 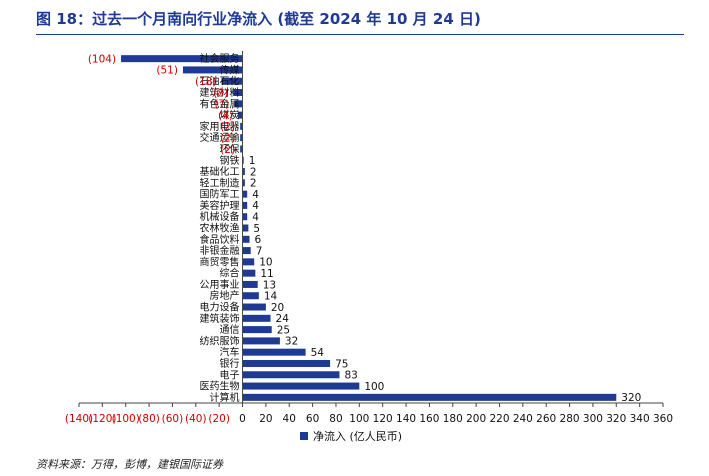 I want to click on x-tick-label: 180, so click(x=453, y=419).